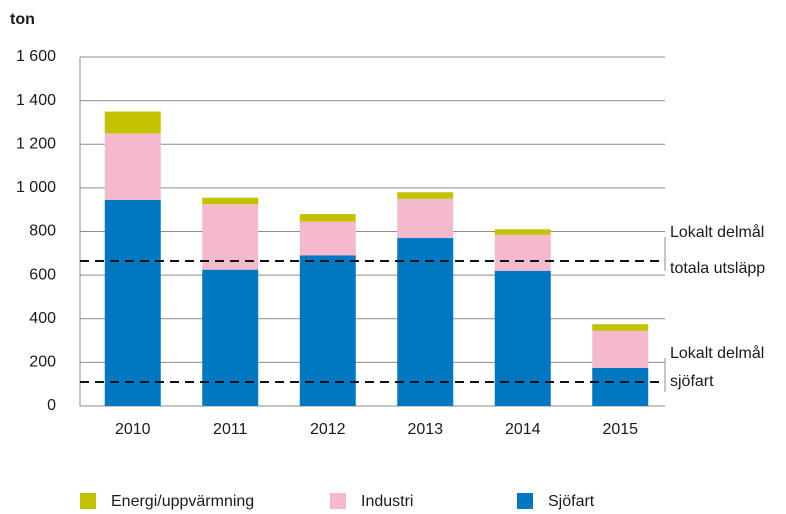 The image size is (786, 514). Describe the element at coordinates (387, 501) in the screenshot. I see `legend-label: Industri` at that location.